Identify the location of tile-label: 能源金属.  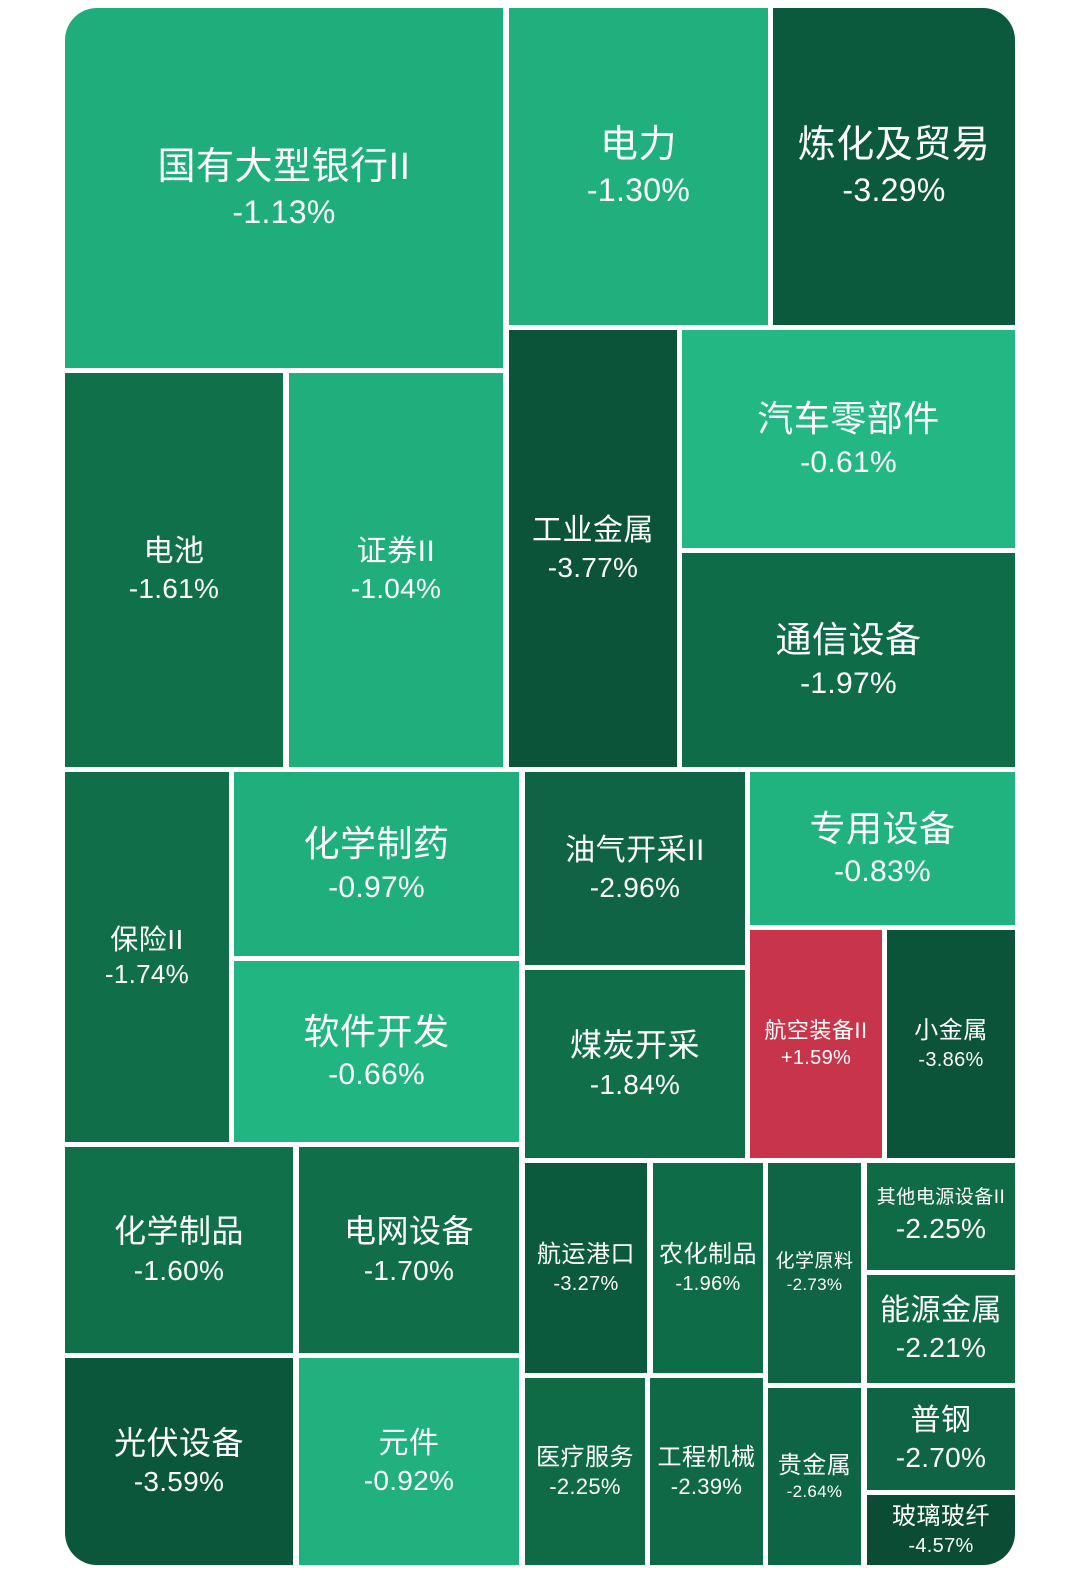
(941, 1311).